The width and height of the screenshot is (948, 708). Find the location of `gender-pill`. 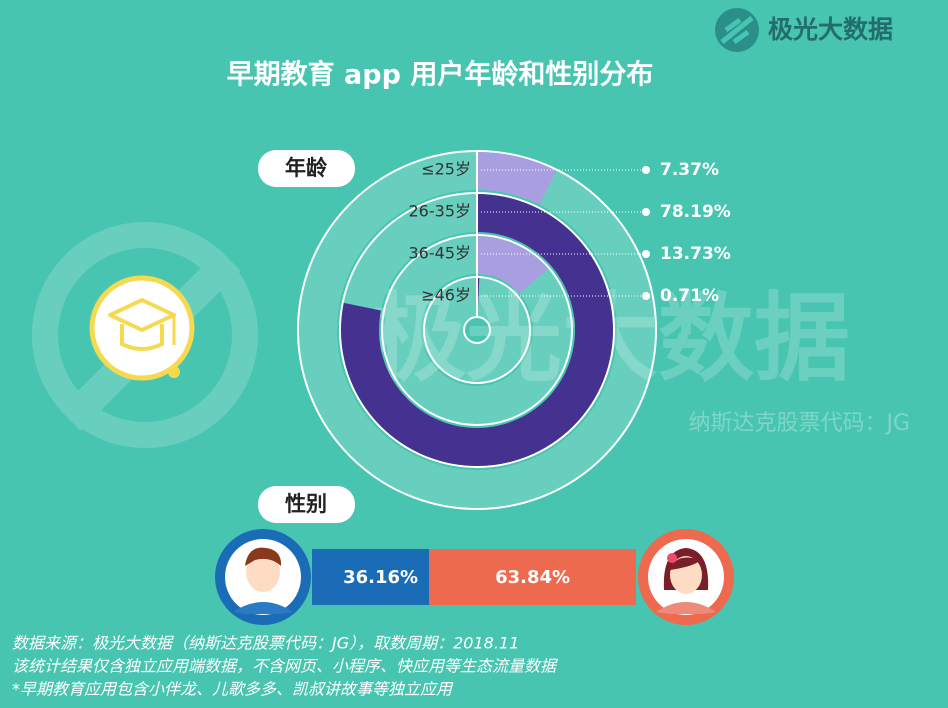

gender-pill is located at coordinates (306, 504).